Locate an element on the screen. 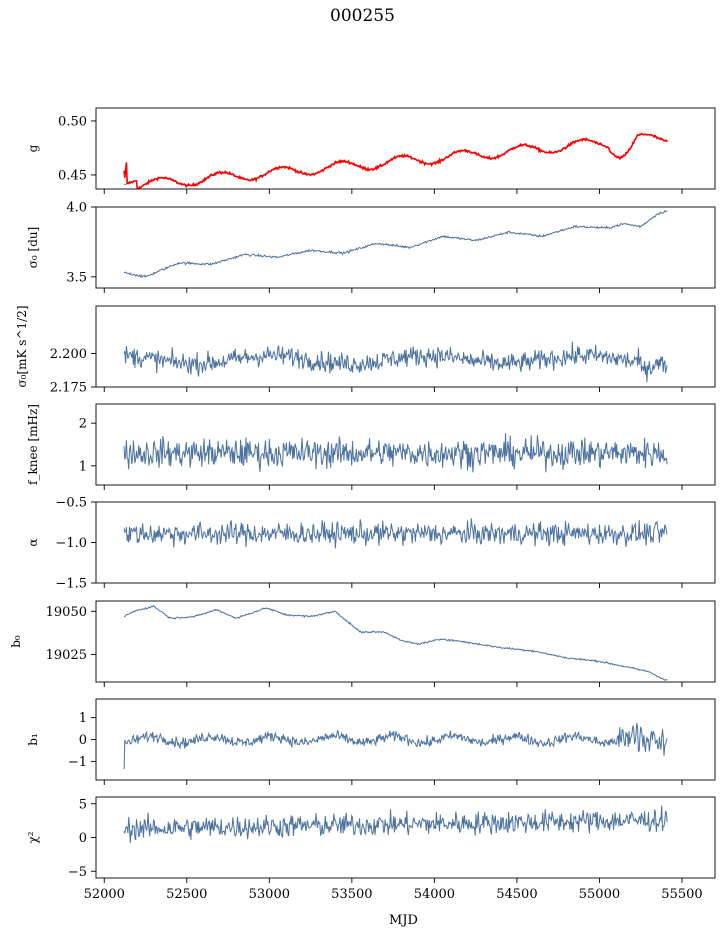 This screenshot has width=725, height=936. y-axis-label: g is located at coordinates (33, 148).